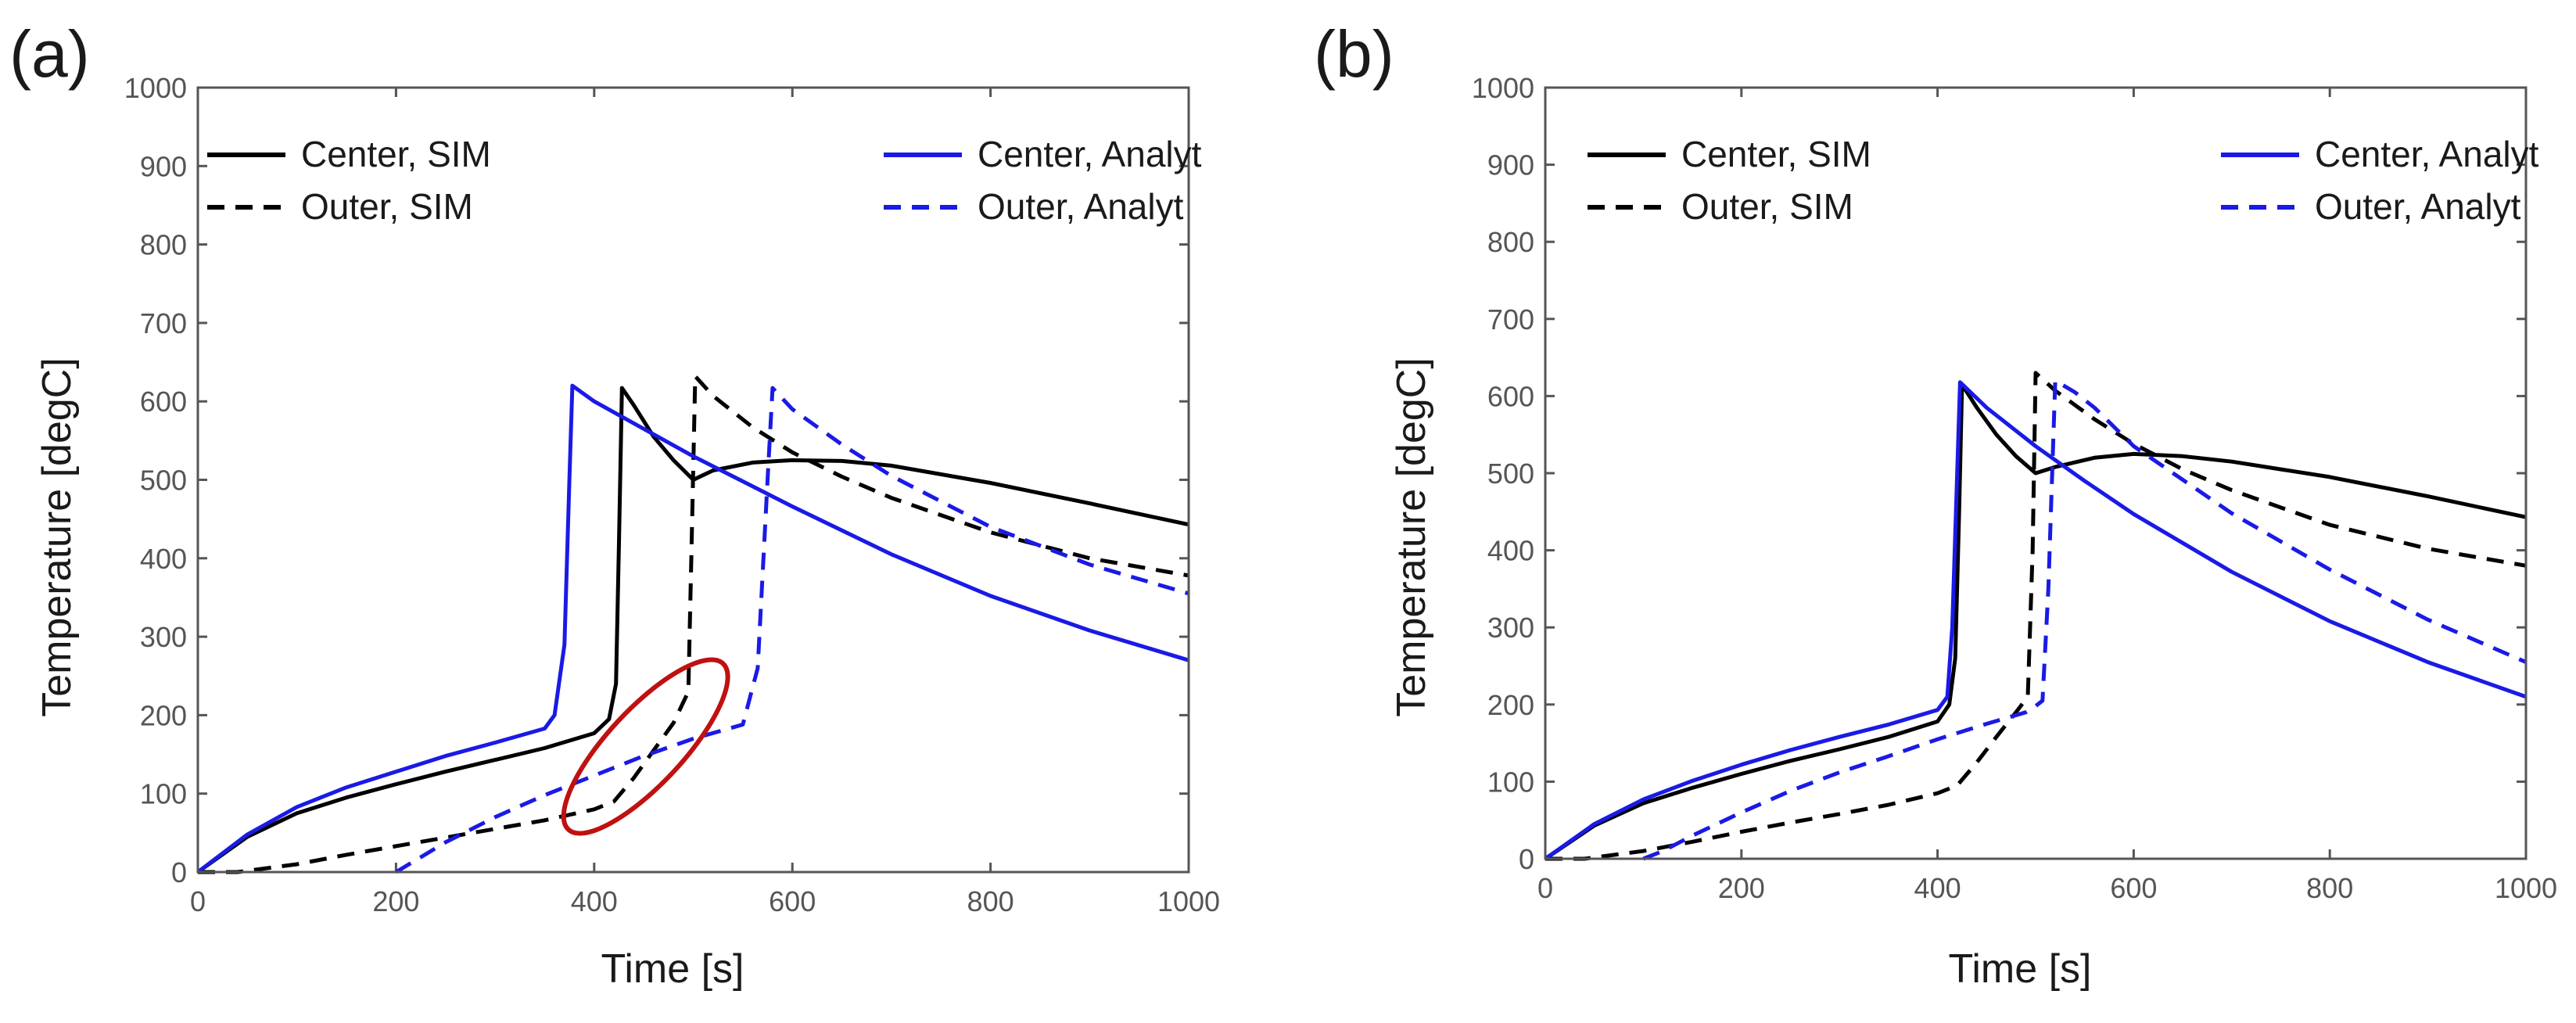  I want to click on panel-label-a: (a), so click(49, 54).